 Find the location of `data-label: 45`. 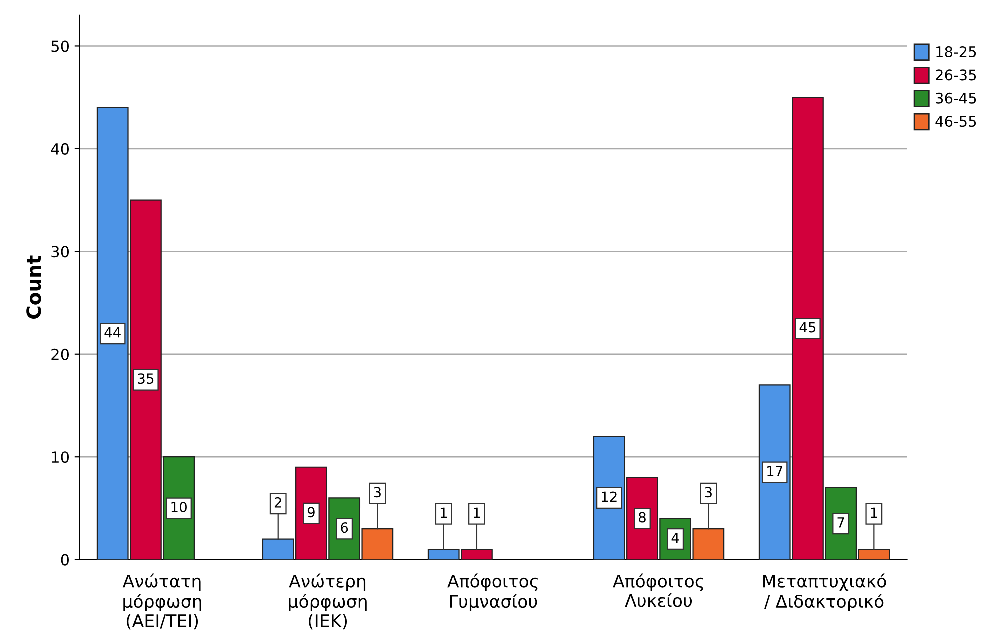

data-label: 45 is located at coordinates (808, 327).